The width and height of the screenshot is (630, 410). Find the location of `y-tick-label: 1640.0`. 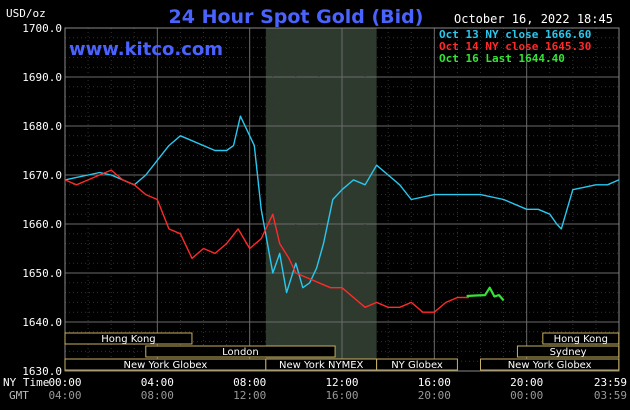

y-tick-label: 1640.0 is located at coordinates (42, 322).